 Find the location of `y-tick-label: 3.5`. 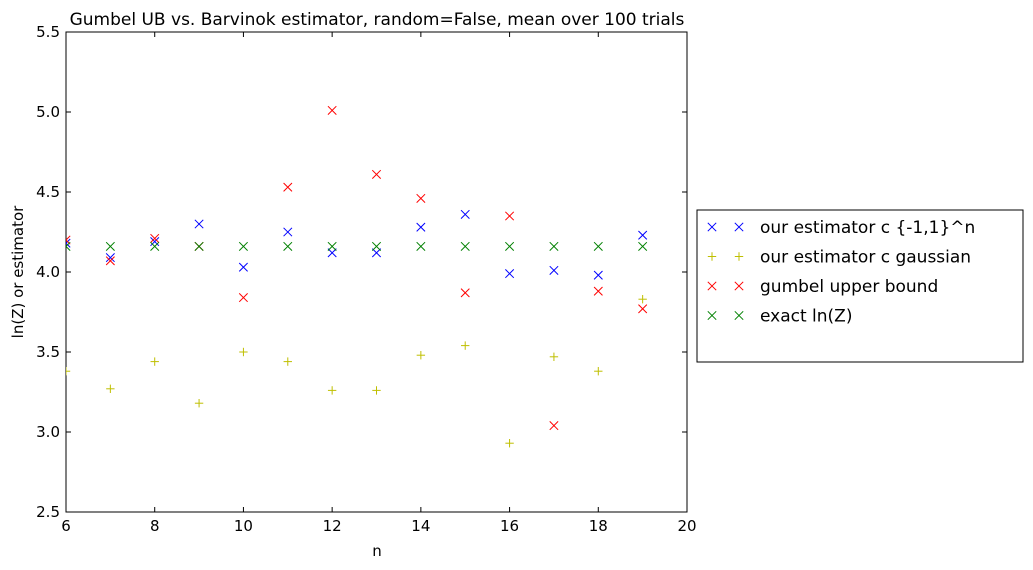

y-tick-label: 3.5 is located at coordinates (48, 352).